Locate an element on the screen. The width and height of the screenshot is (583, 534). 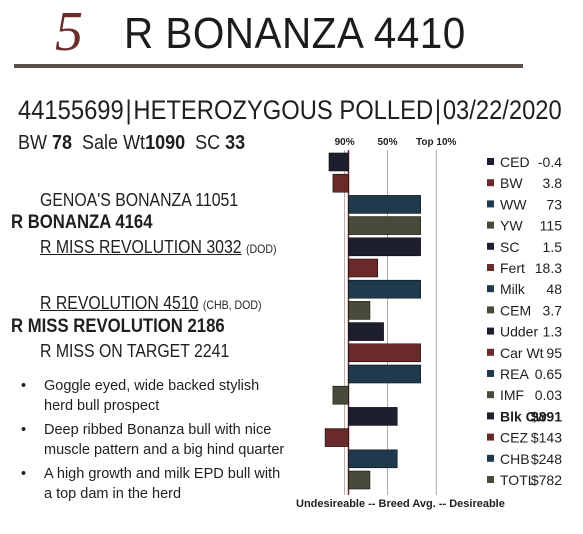
trait-value: 95 is located at coordinates (554, 353).